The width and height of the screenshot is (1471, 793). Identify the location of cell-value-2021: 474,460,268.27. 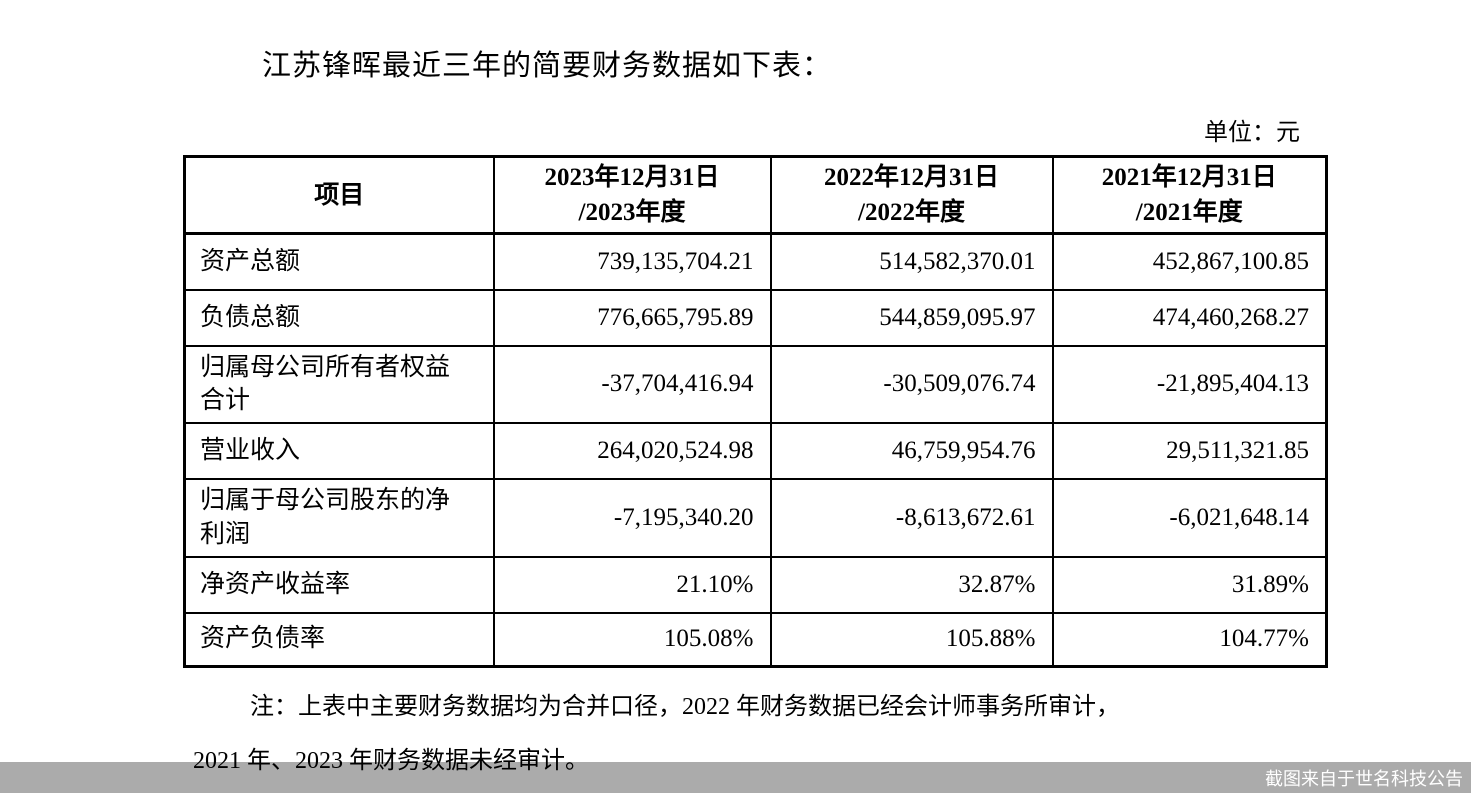
(1189, 317).